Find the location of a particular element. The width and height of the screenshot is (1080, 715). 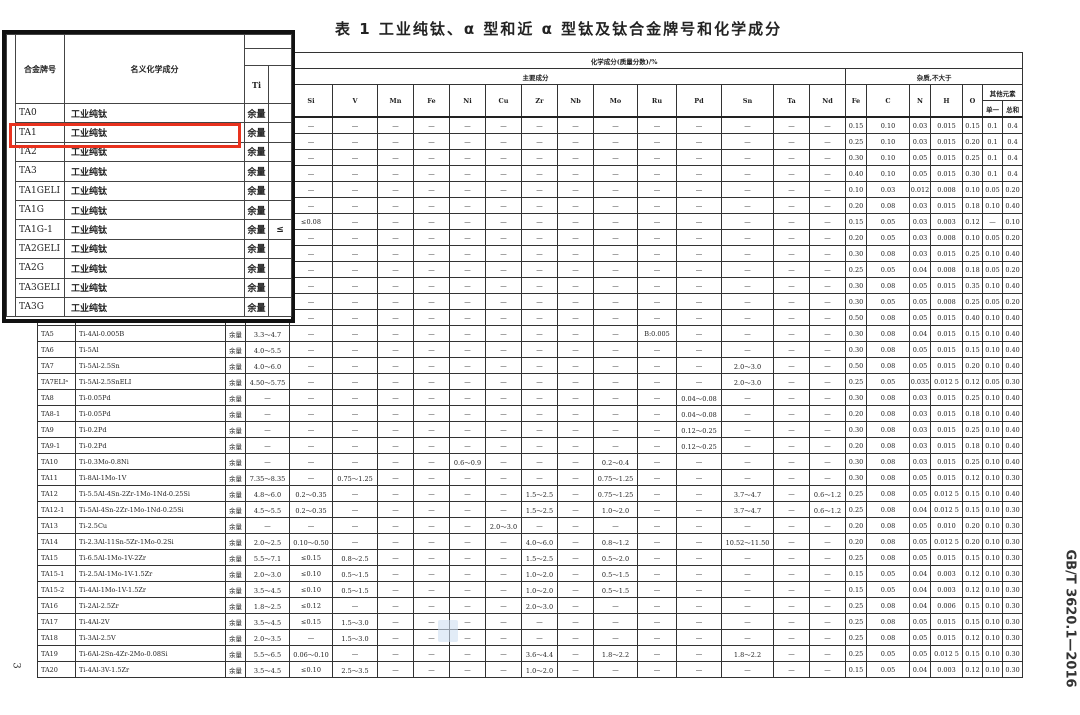

grade-cell: TA12-1 is located at coordinates (56, 509).